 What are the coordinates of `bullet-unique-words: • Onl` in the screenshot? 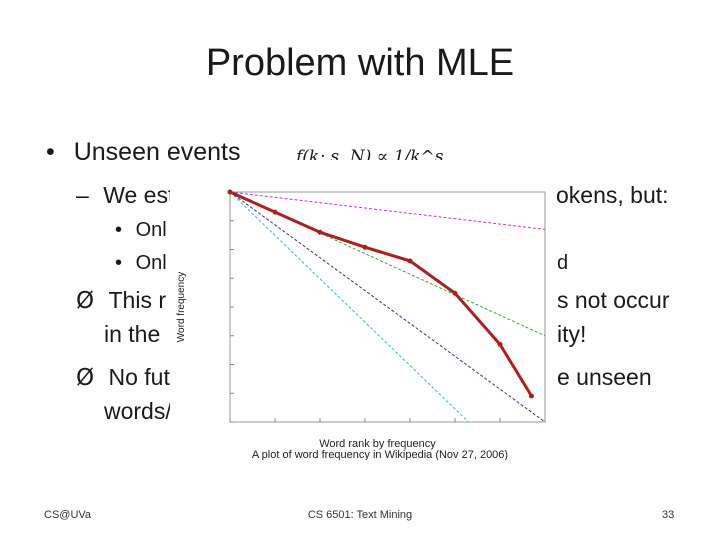 It's located at (141, 230).